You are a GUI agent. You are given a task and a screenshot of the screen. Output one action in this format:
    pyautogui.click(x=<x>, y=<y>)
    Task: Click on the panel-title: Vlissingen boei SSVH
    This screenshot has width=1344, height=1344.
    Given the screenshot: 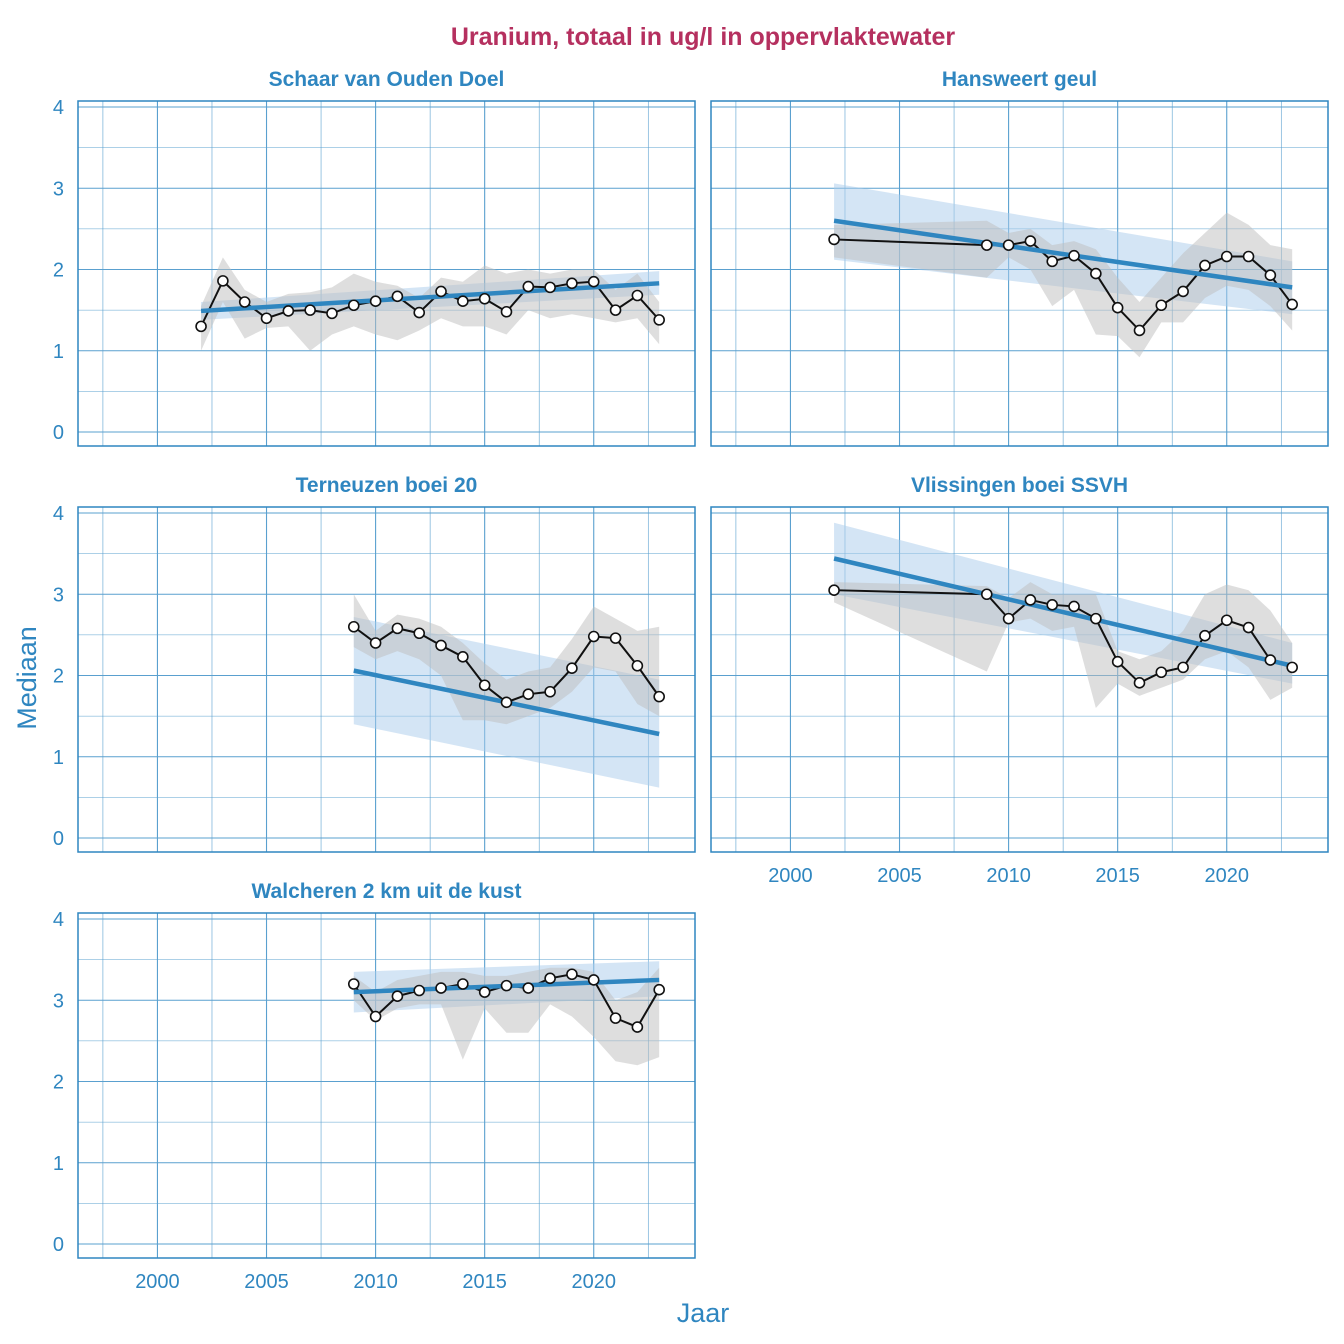 What is the action you would take?
    pyautogui.click(x=1019, y=485)
    